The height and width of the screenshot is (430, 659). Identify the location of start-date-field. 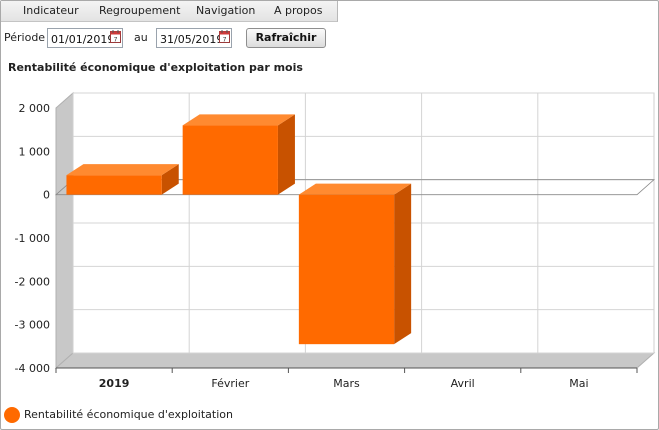
(85, 38).